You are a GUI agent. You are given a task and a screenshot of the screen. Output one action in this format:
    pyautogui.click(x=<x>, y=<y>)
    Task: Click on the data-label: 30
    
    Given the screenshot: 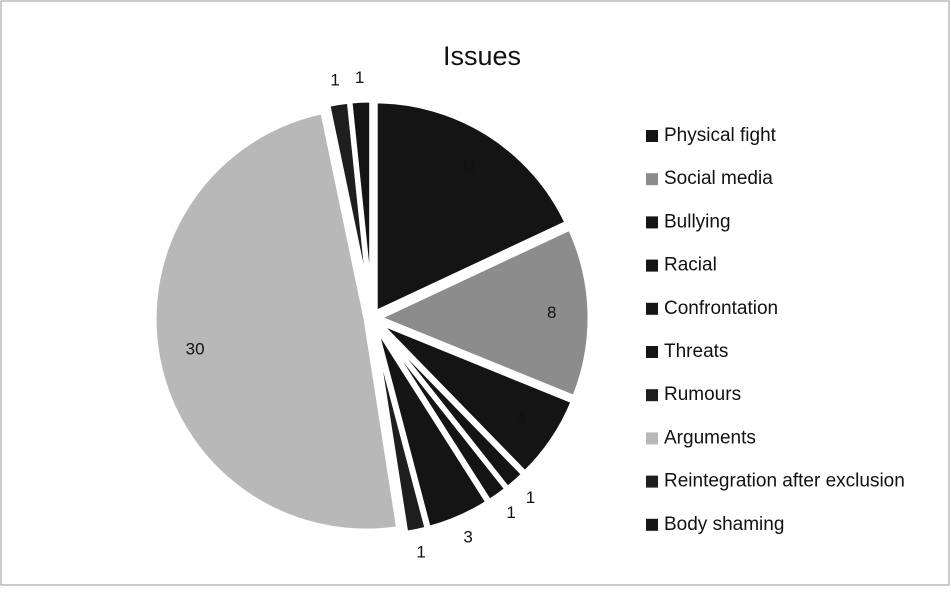 What is the action you would take?
    pyautogui.click(x=195, y=349)
    